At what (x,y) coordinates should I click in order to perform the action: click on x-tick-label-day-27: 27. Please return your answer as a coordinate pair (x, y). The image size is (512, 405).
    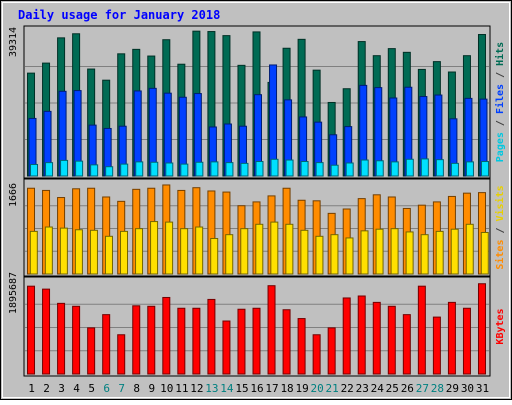
    Looking at the image, I should click on (422, 388).